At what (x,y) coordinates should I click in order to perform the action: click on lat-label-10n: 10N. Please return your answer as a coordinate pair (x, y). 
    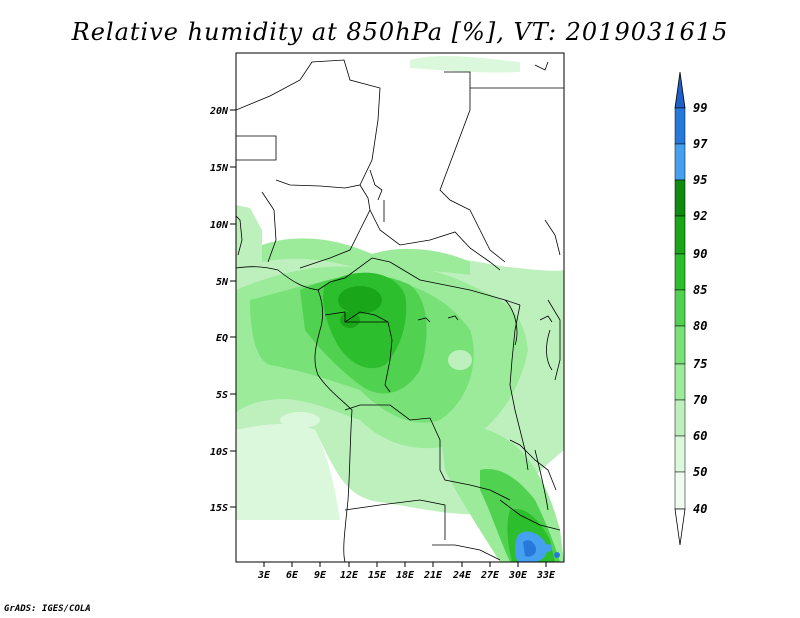
    Looking at the image, I should click on (219, 225).